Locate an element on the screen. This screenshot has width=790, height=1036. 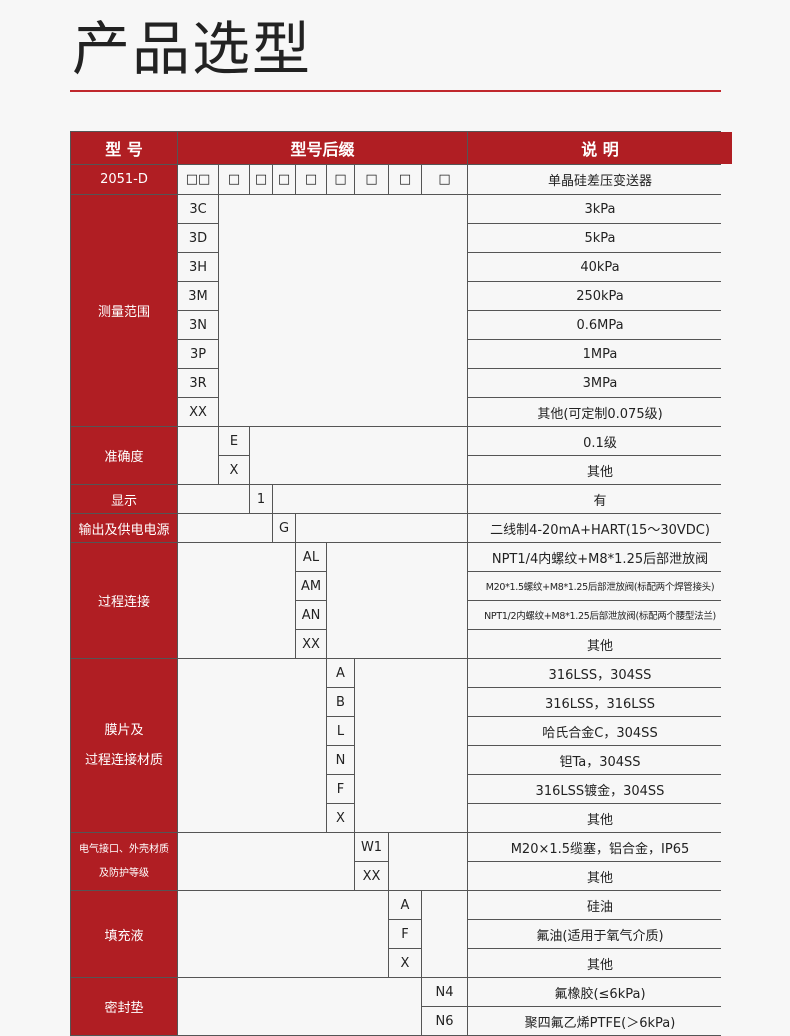
option-description: 40kPa is located at coordinates (600, 267).